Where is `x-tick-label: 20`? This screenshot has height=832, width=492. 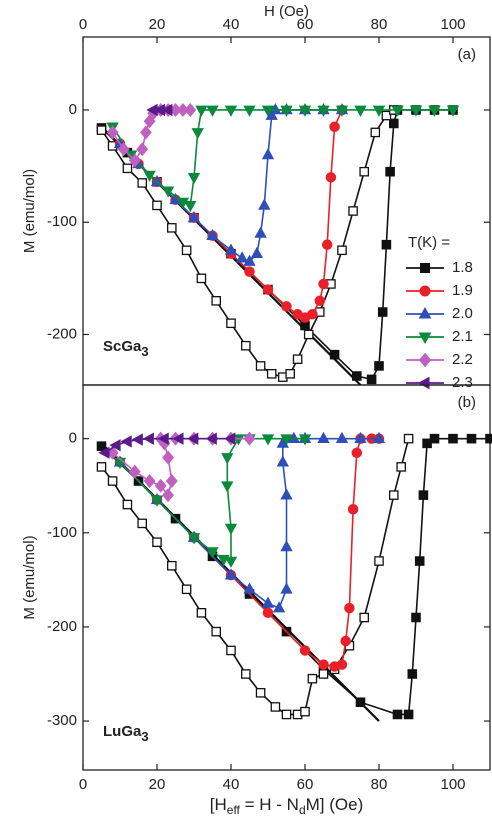
x-tick-label: 20 is located at coordinates (157, 784).